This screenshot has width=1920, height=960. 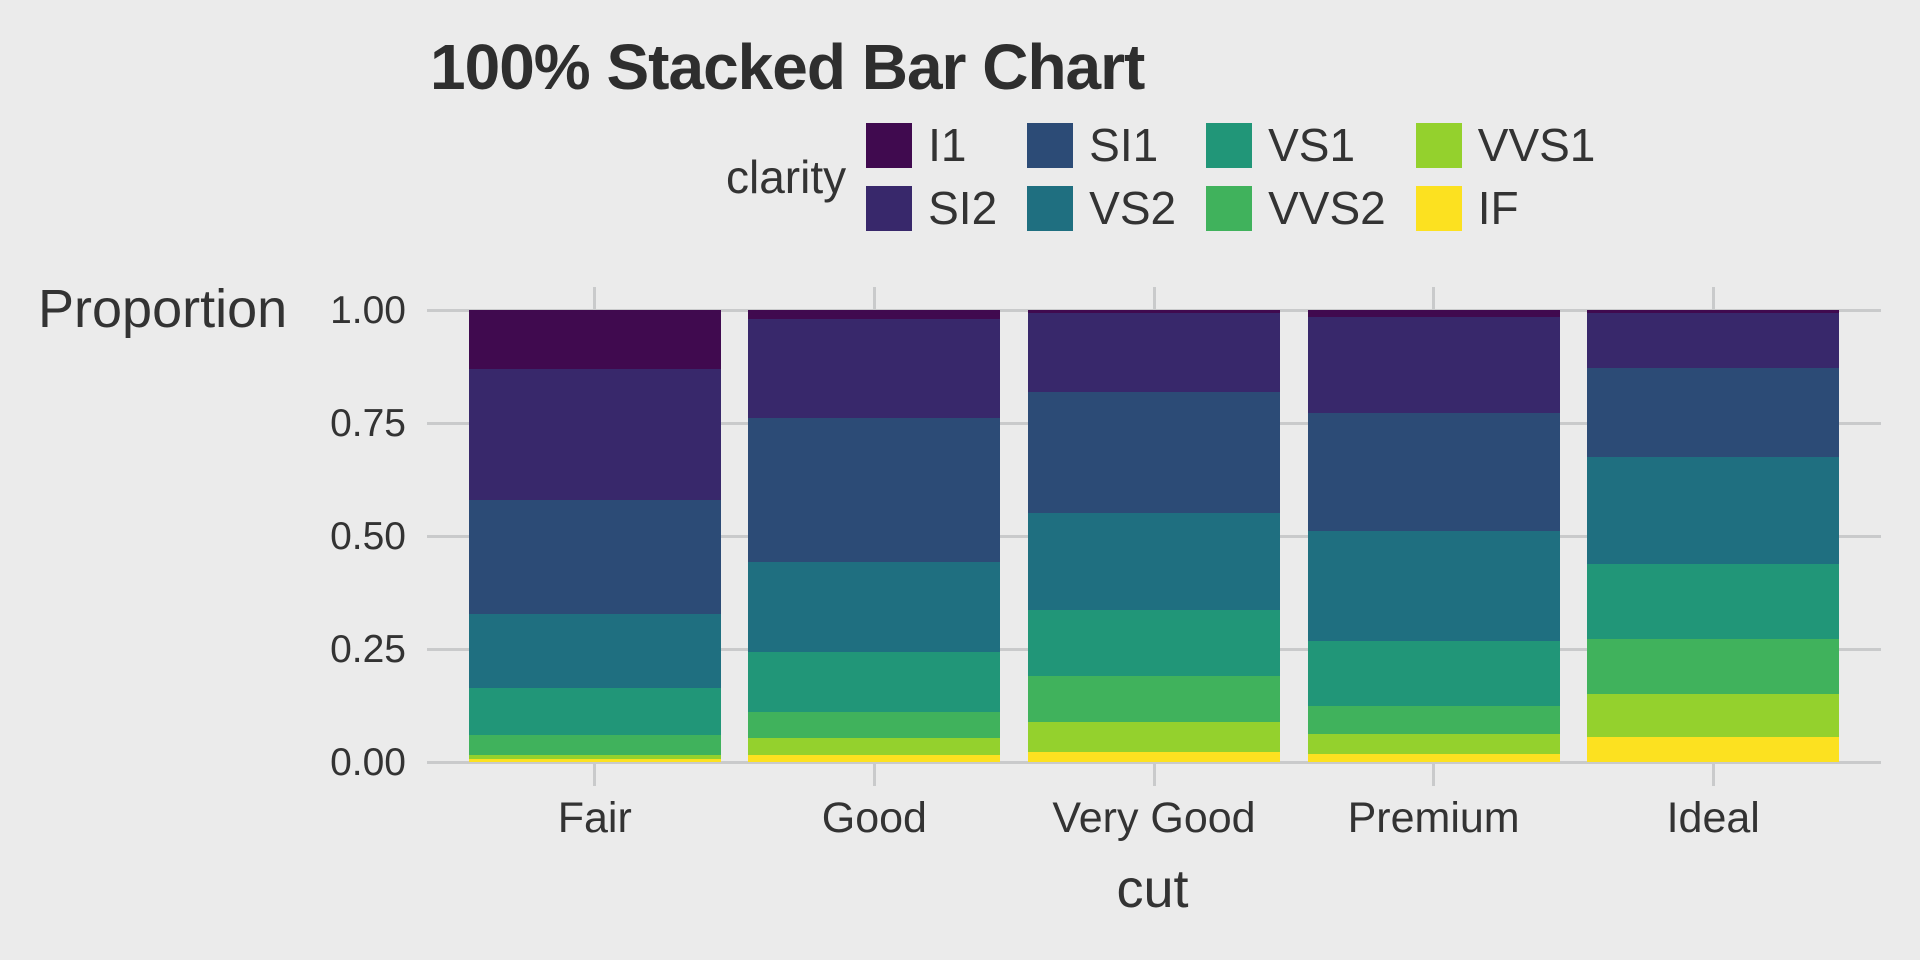 I want to click on bar-segment-if-ideal, so click(x=1713, y=749).